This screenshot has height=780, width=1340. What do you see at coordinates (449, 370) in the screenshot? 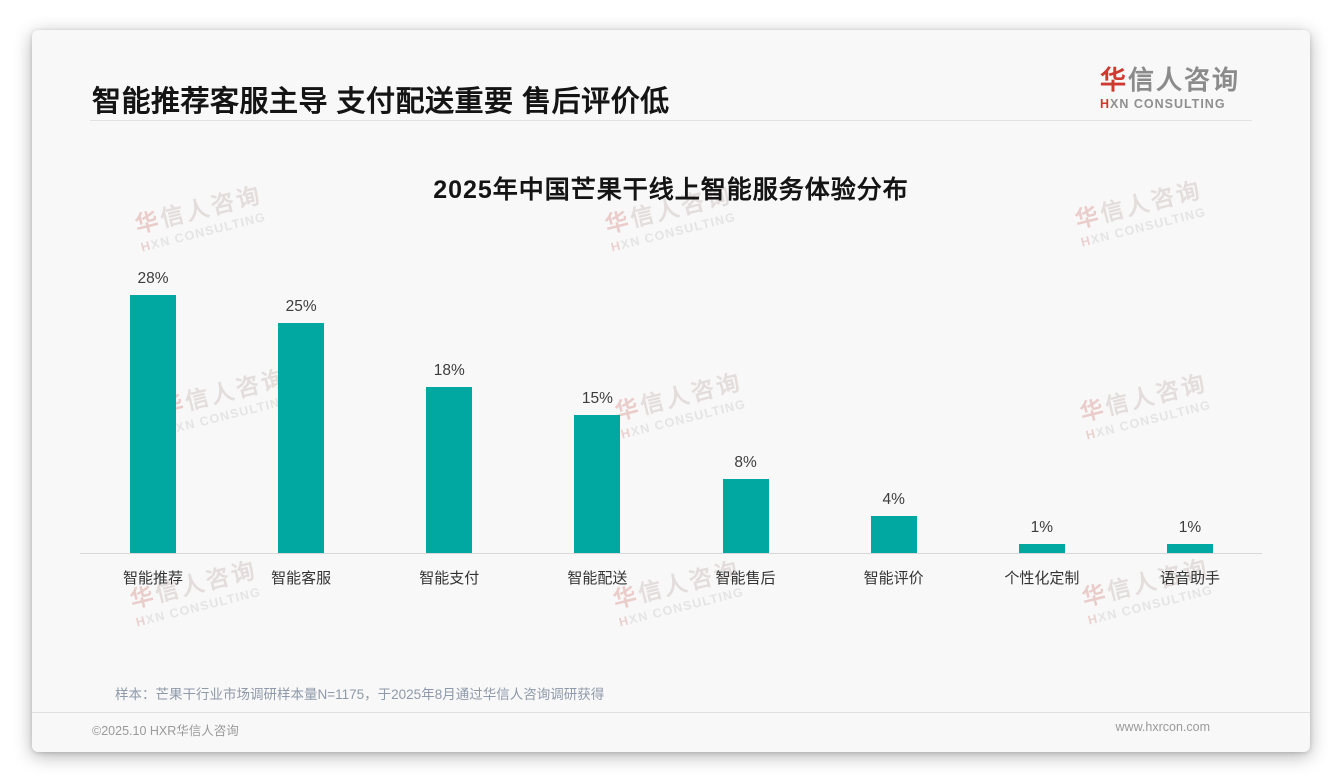
I see `bar-value-label: 18%` at bounding box center [449, 370].